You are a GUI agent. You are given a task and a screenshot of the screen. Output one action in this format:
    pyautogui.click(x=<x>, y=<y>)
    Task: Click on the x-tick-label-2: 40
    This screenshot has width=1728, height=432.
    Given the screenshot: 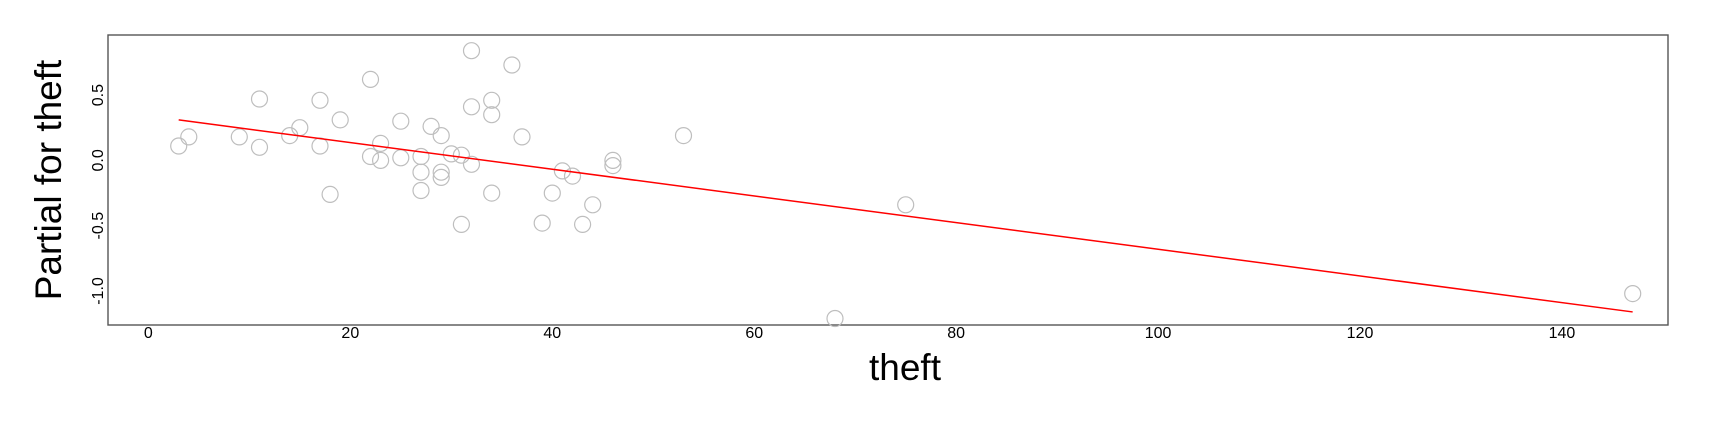 What is the action you would take?
    pyautogui.click(x=552, y=333)
    